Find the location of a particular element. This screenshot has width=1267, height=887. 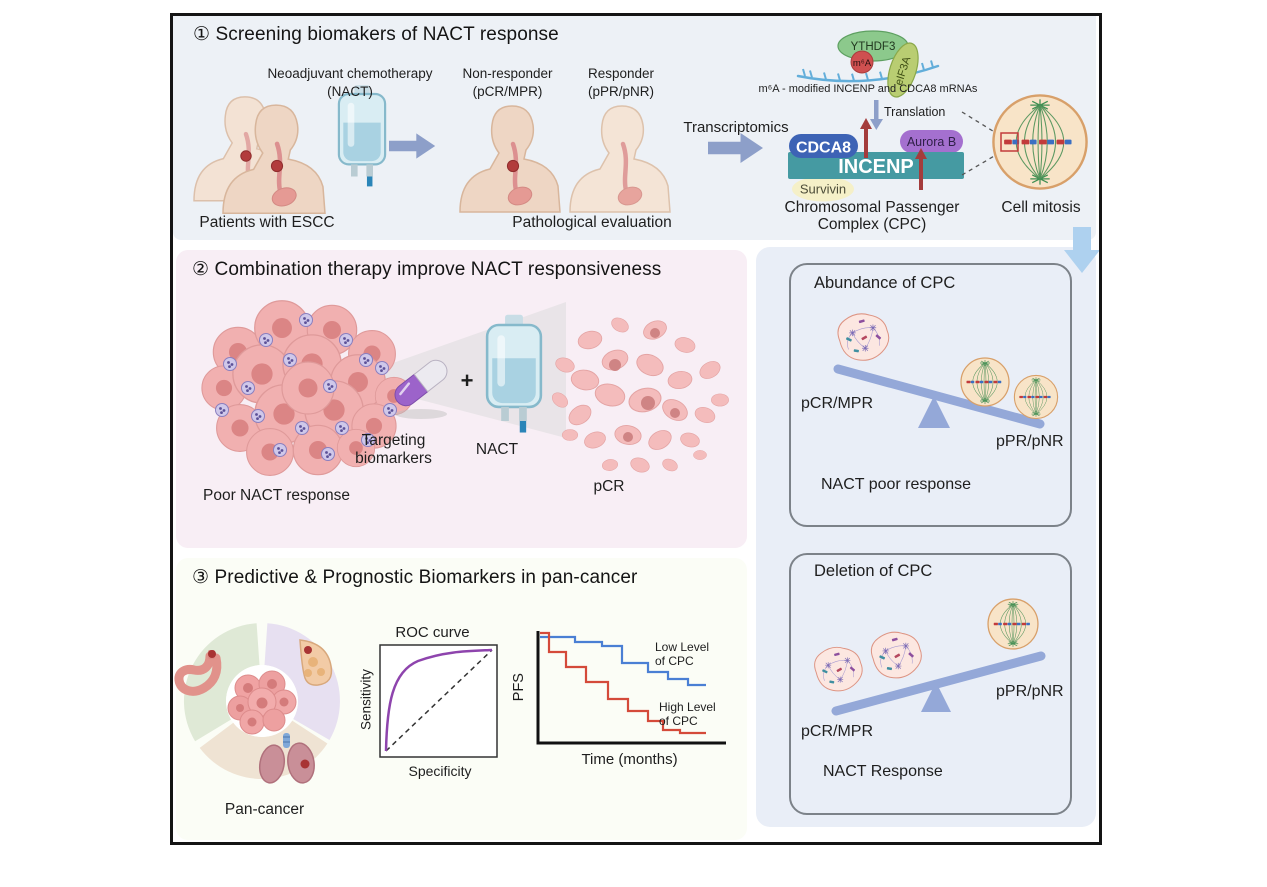

abundance-seesaw is located at coordinates (946, 371).